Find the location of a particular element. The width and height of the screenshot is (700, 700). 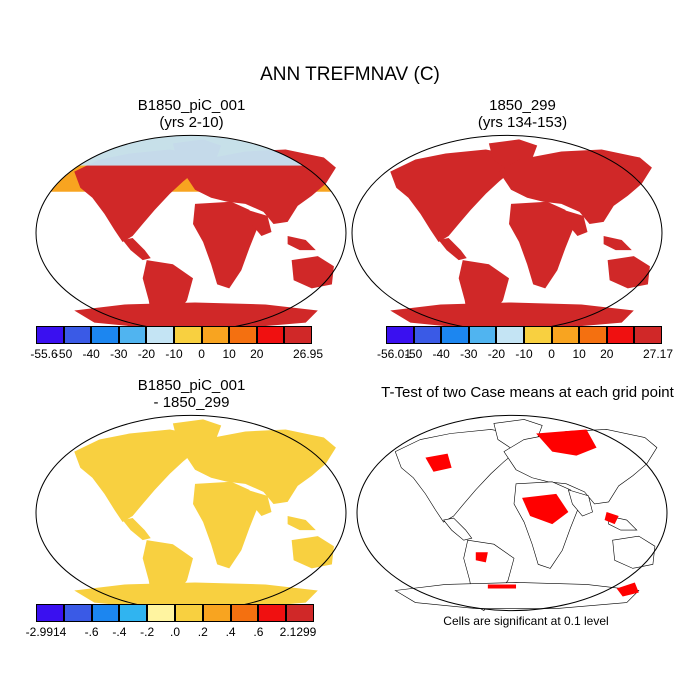

colorbar-label: .0 is located at coordinates (175, 632).